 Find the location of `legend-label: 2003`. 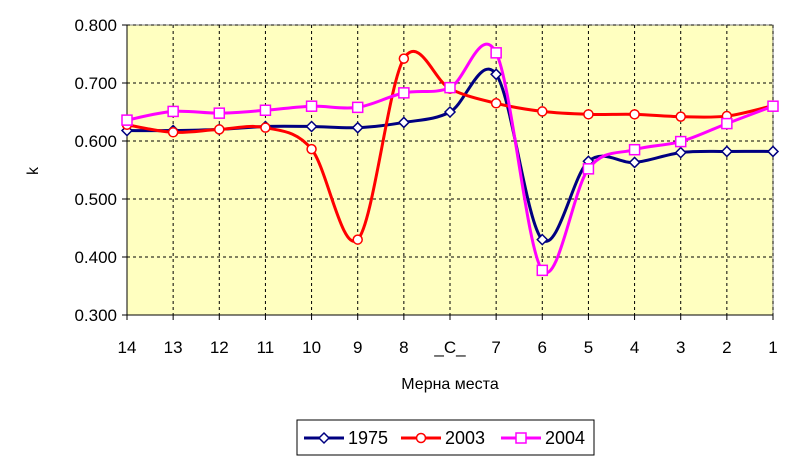

legend-label: 2003 is located at coordinates (465, 438).